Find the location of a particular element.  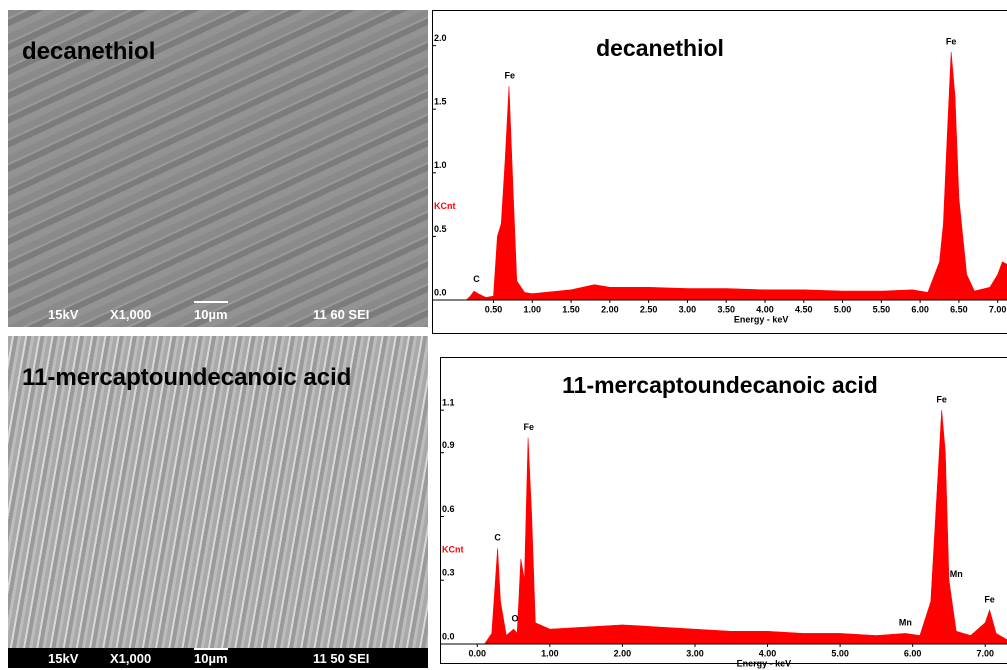

image-code: 11 60 SEI is located at coordinates (341, 314).